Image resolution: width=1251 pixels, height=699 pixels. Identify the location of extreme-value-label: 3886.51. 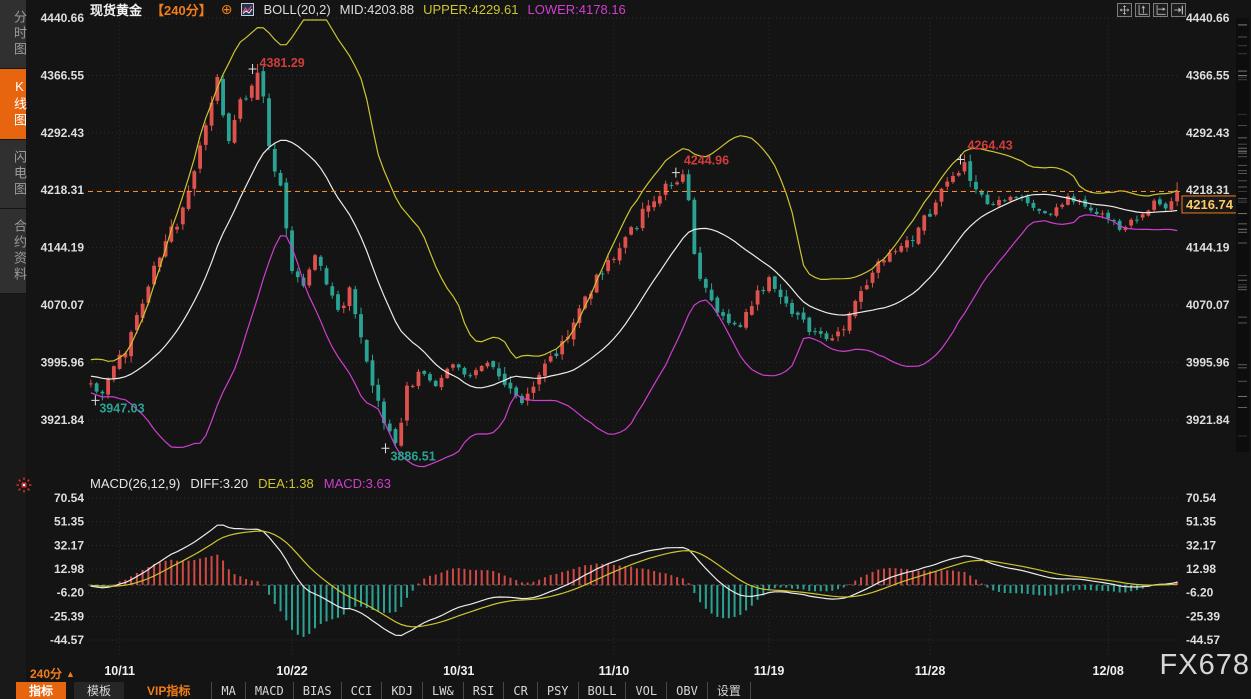
(412, 456).